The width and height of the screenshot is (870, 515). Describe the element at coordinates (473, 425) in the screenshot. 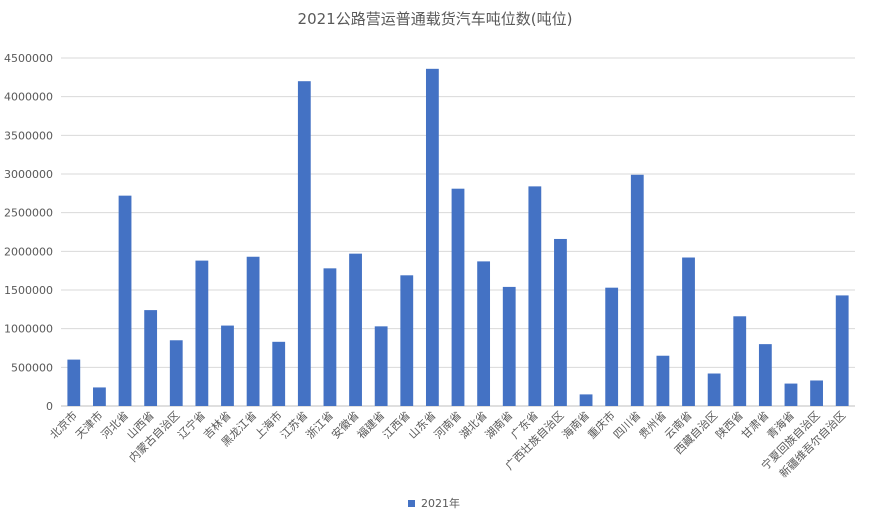

I see `x-category-label: 湖北省` at that location.